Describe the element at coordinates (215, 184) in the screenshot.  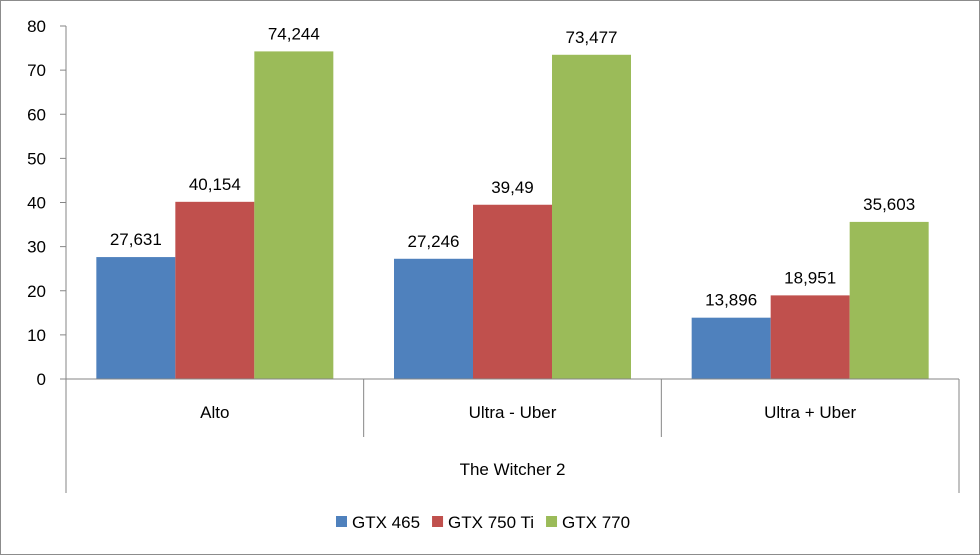
I see `data-label: 40,154` at that location.